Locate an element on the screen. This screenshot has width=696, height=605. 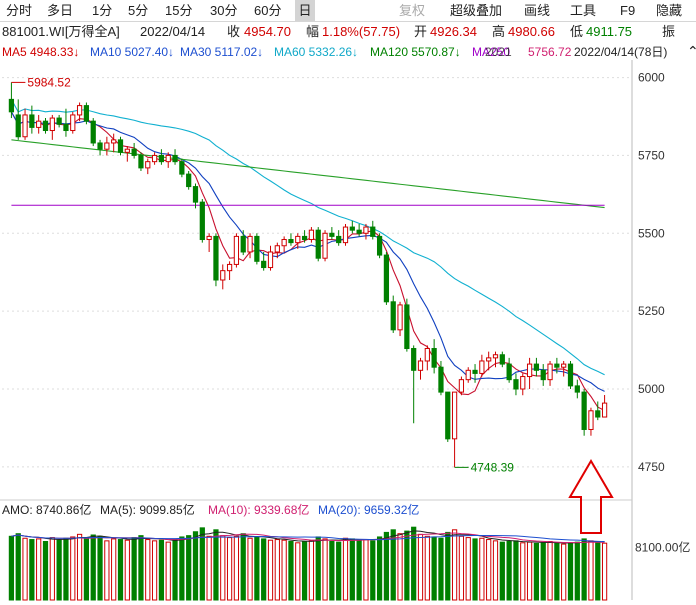
toolbar-60min: 60分 is located at coordinates (268, 10).